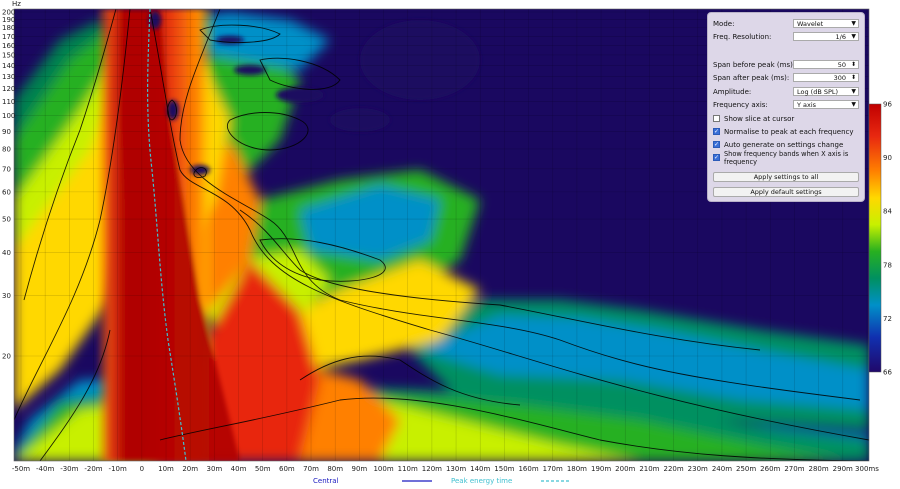 The width and height of the screenshot is (900, 489). I want to click on x-tick-label: 300ms, so click(867, 469).